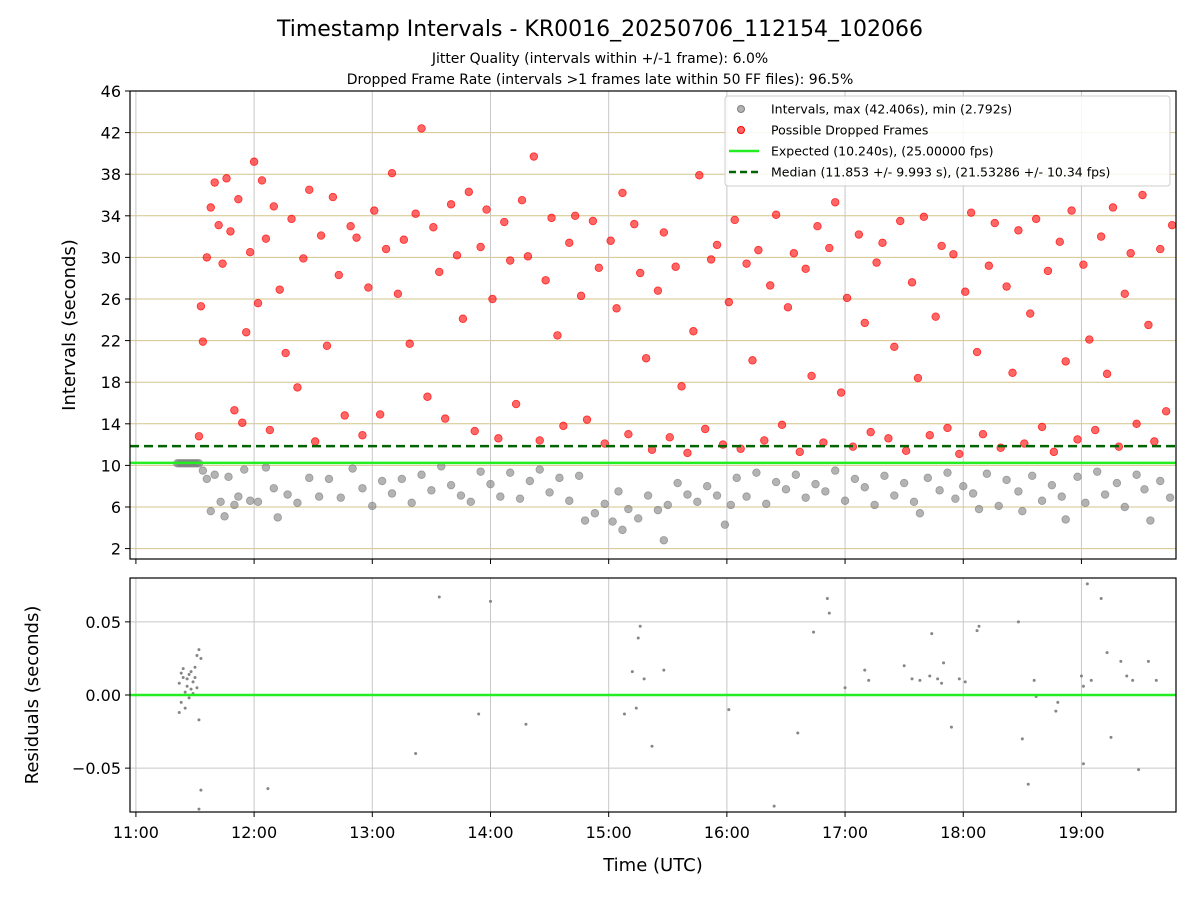 Image resolution: width=1200 pixels, height=900 pixels. Describe the element at coordinates (111, 174) in the screenshot. I see `top-y-tick-label: 38` at that location.